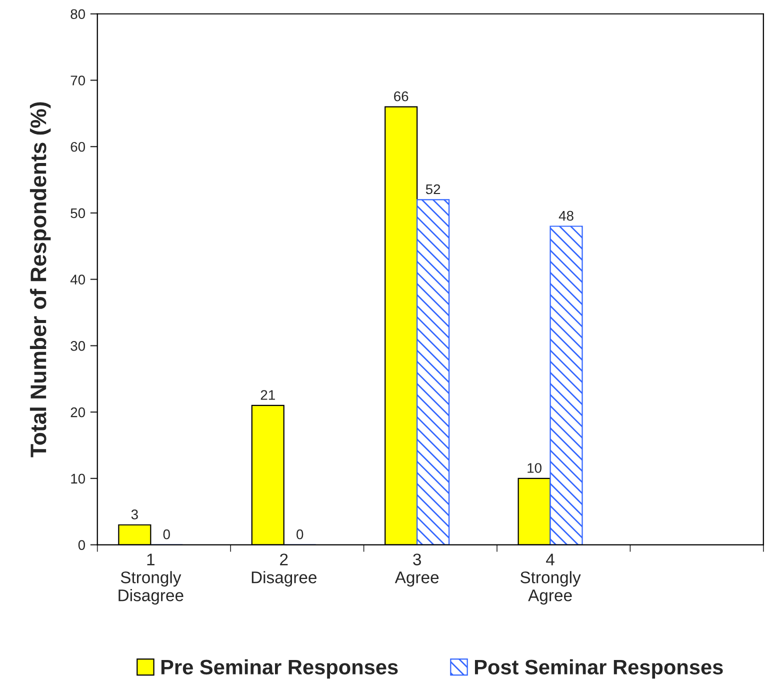 Image resolution: width=779 pixels, height=694 pixels. Describe the element at coordinates (82, 545) in the screenshot. I see `y-tick-label: 0` at that location.